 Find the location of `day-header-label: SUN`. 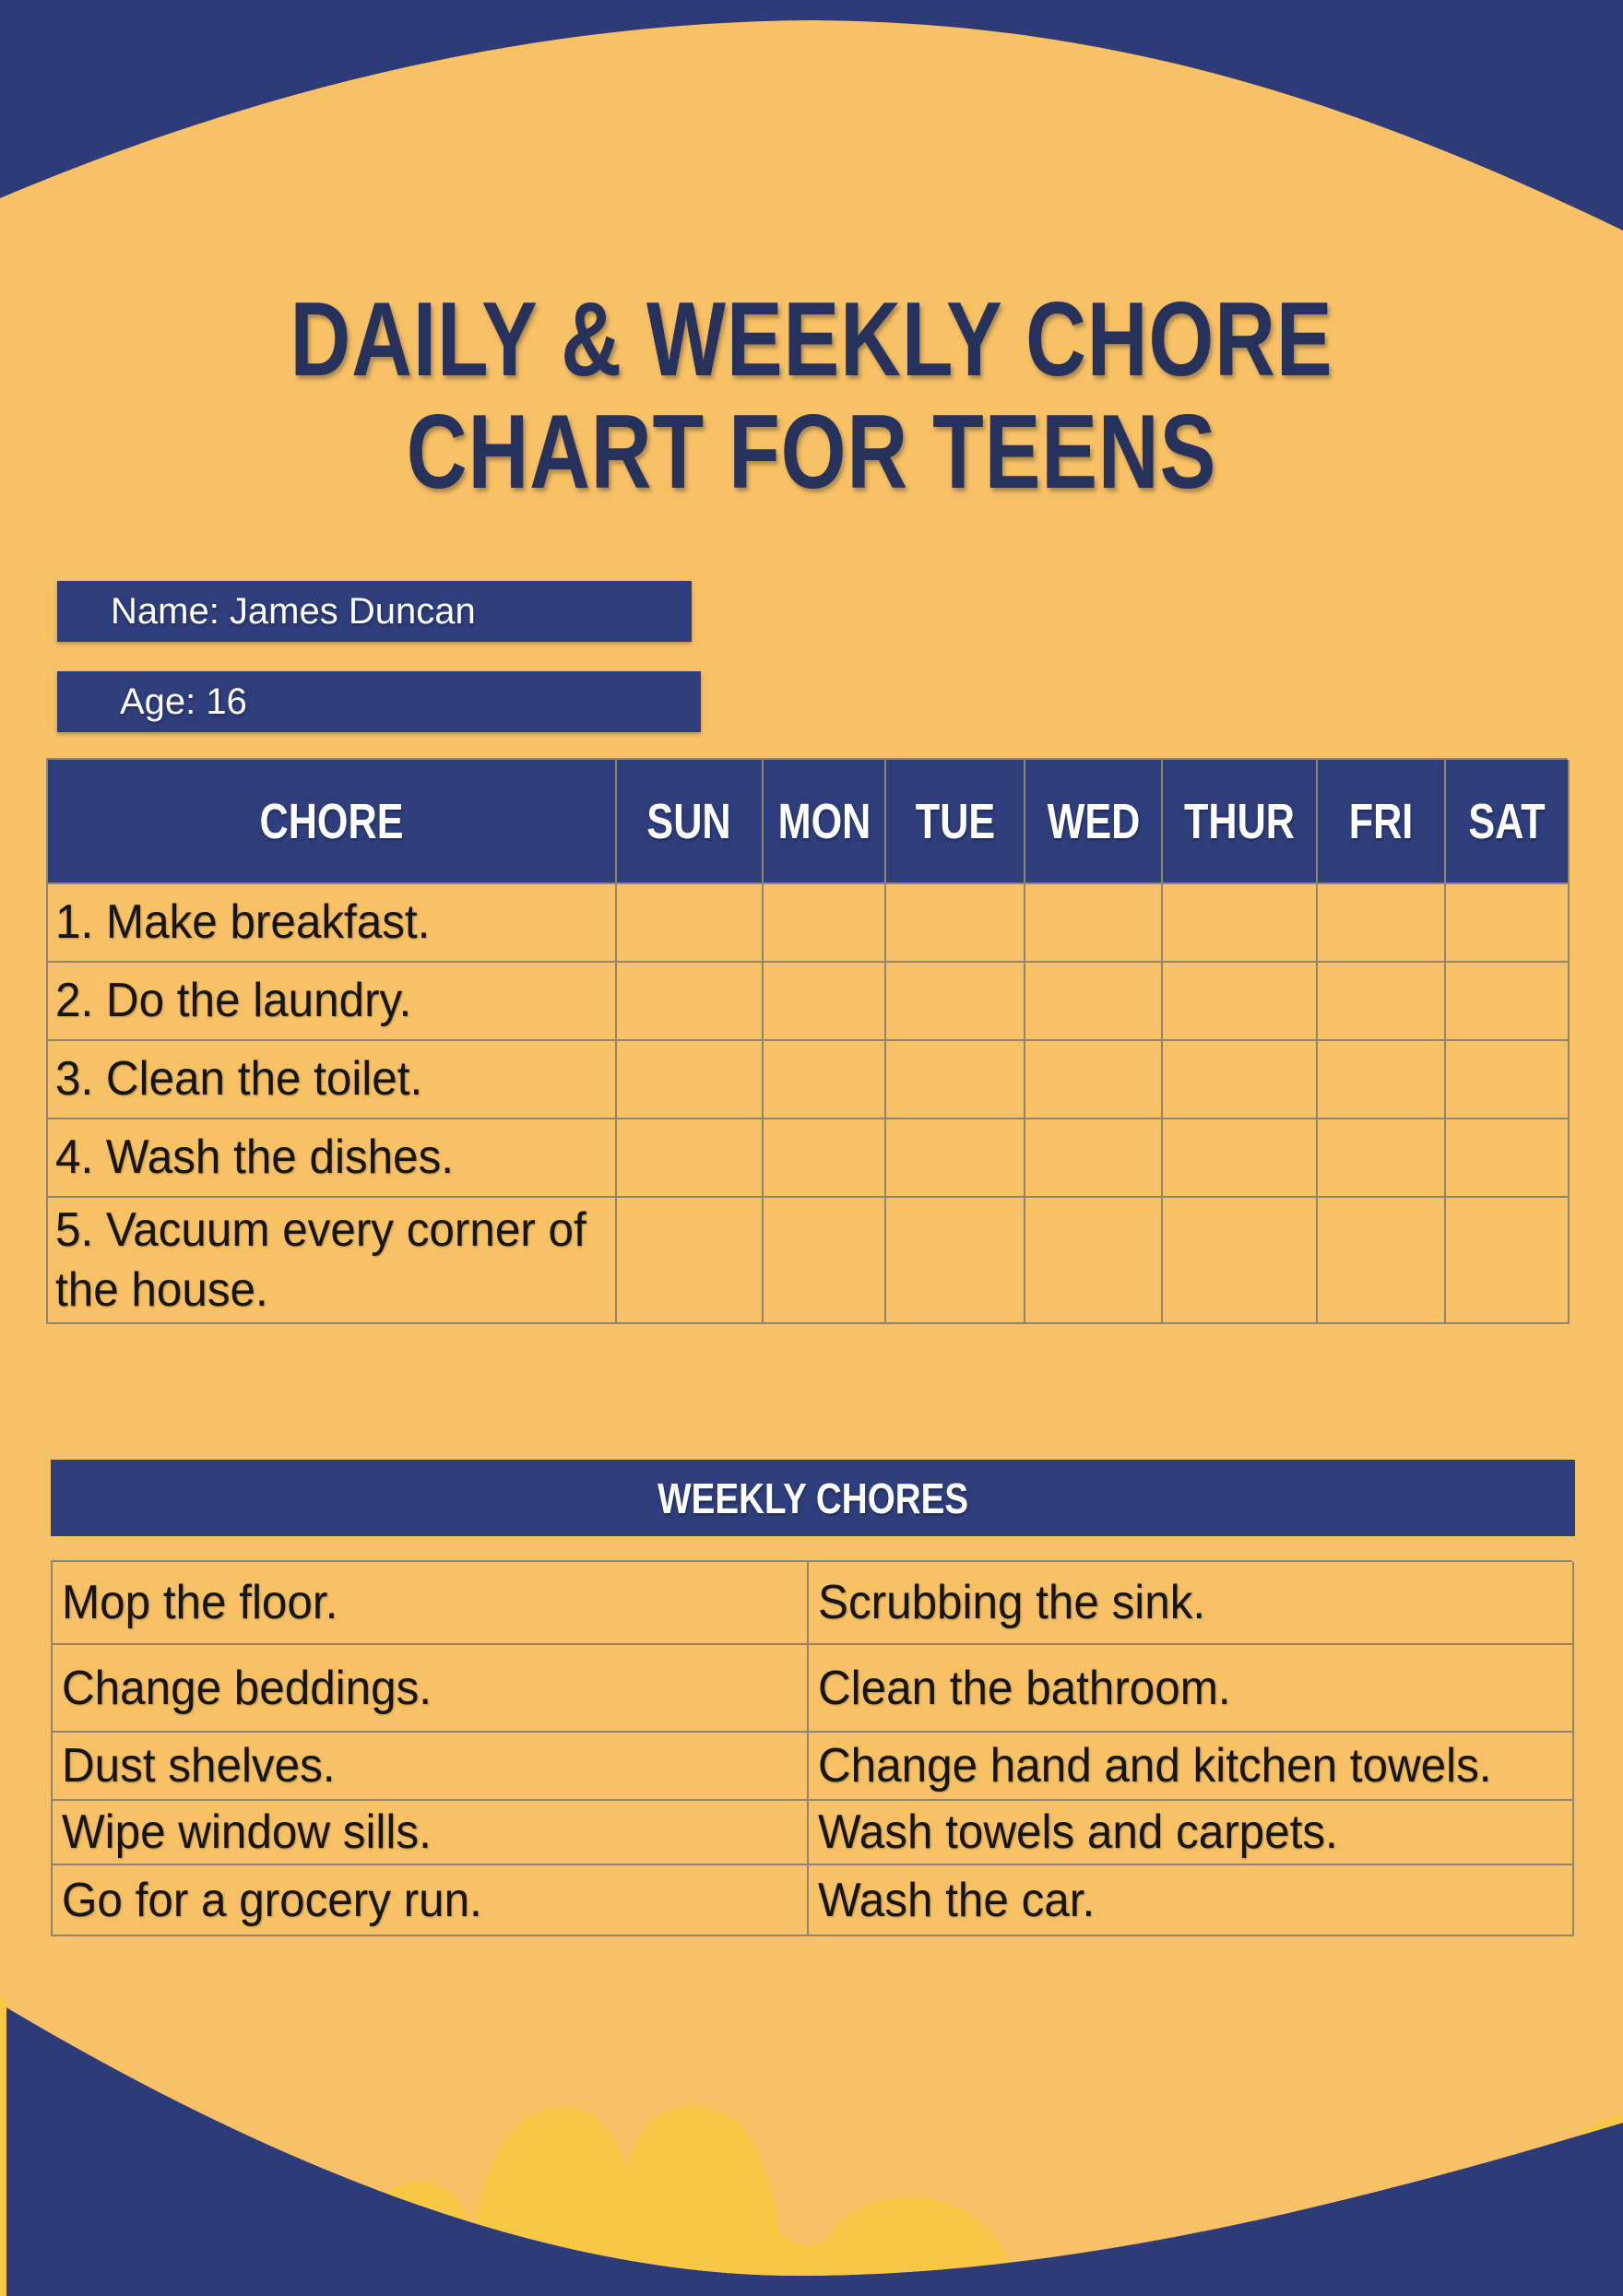

day-header-label: SUN is located at coordinates (689, 821).